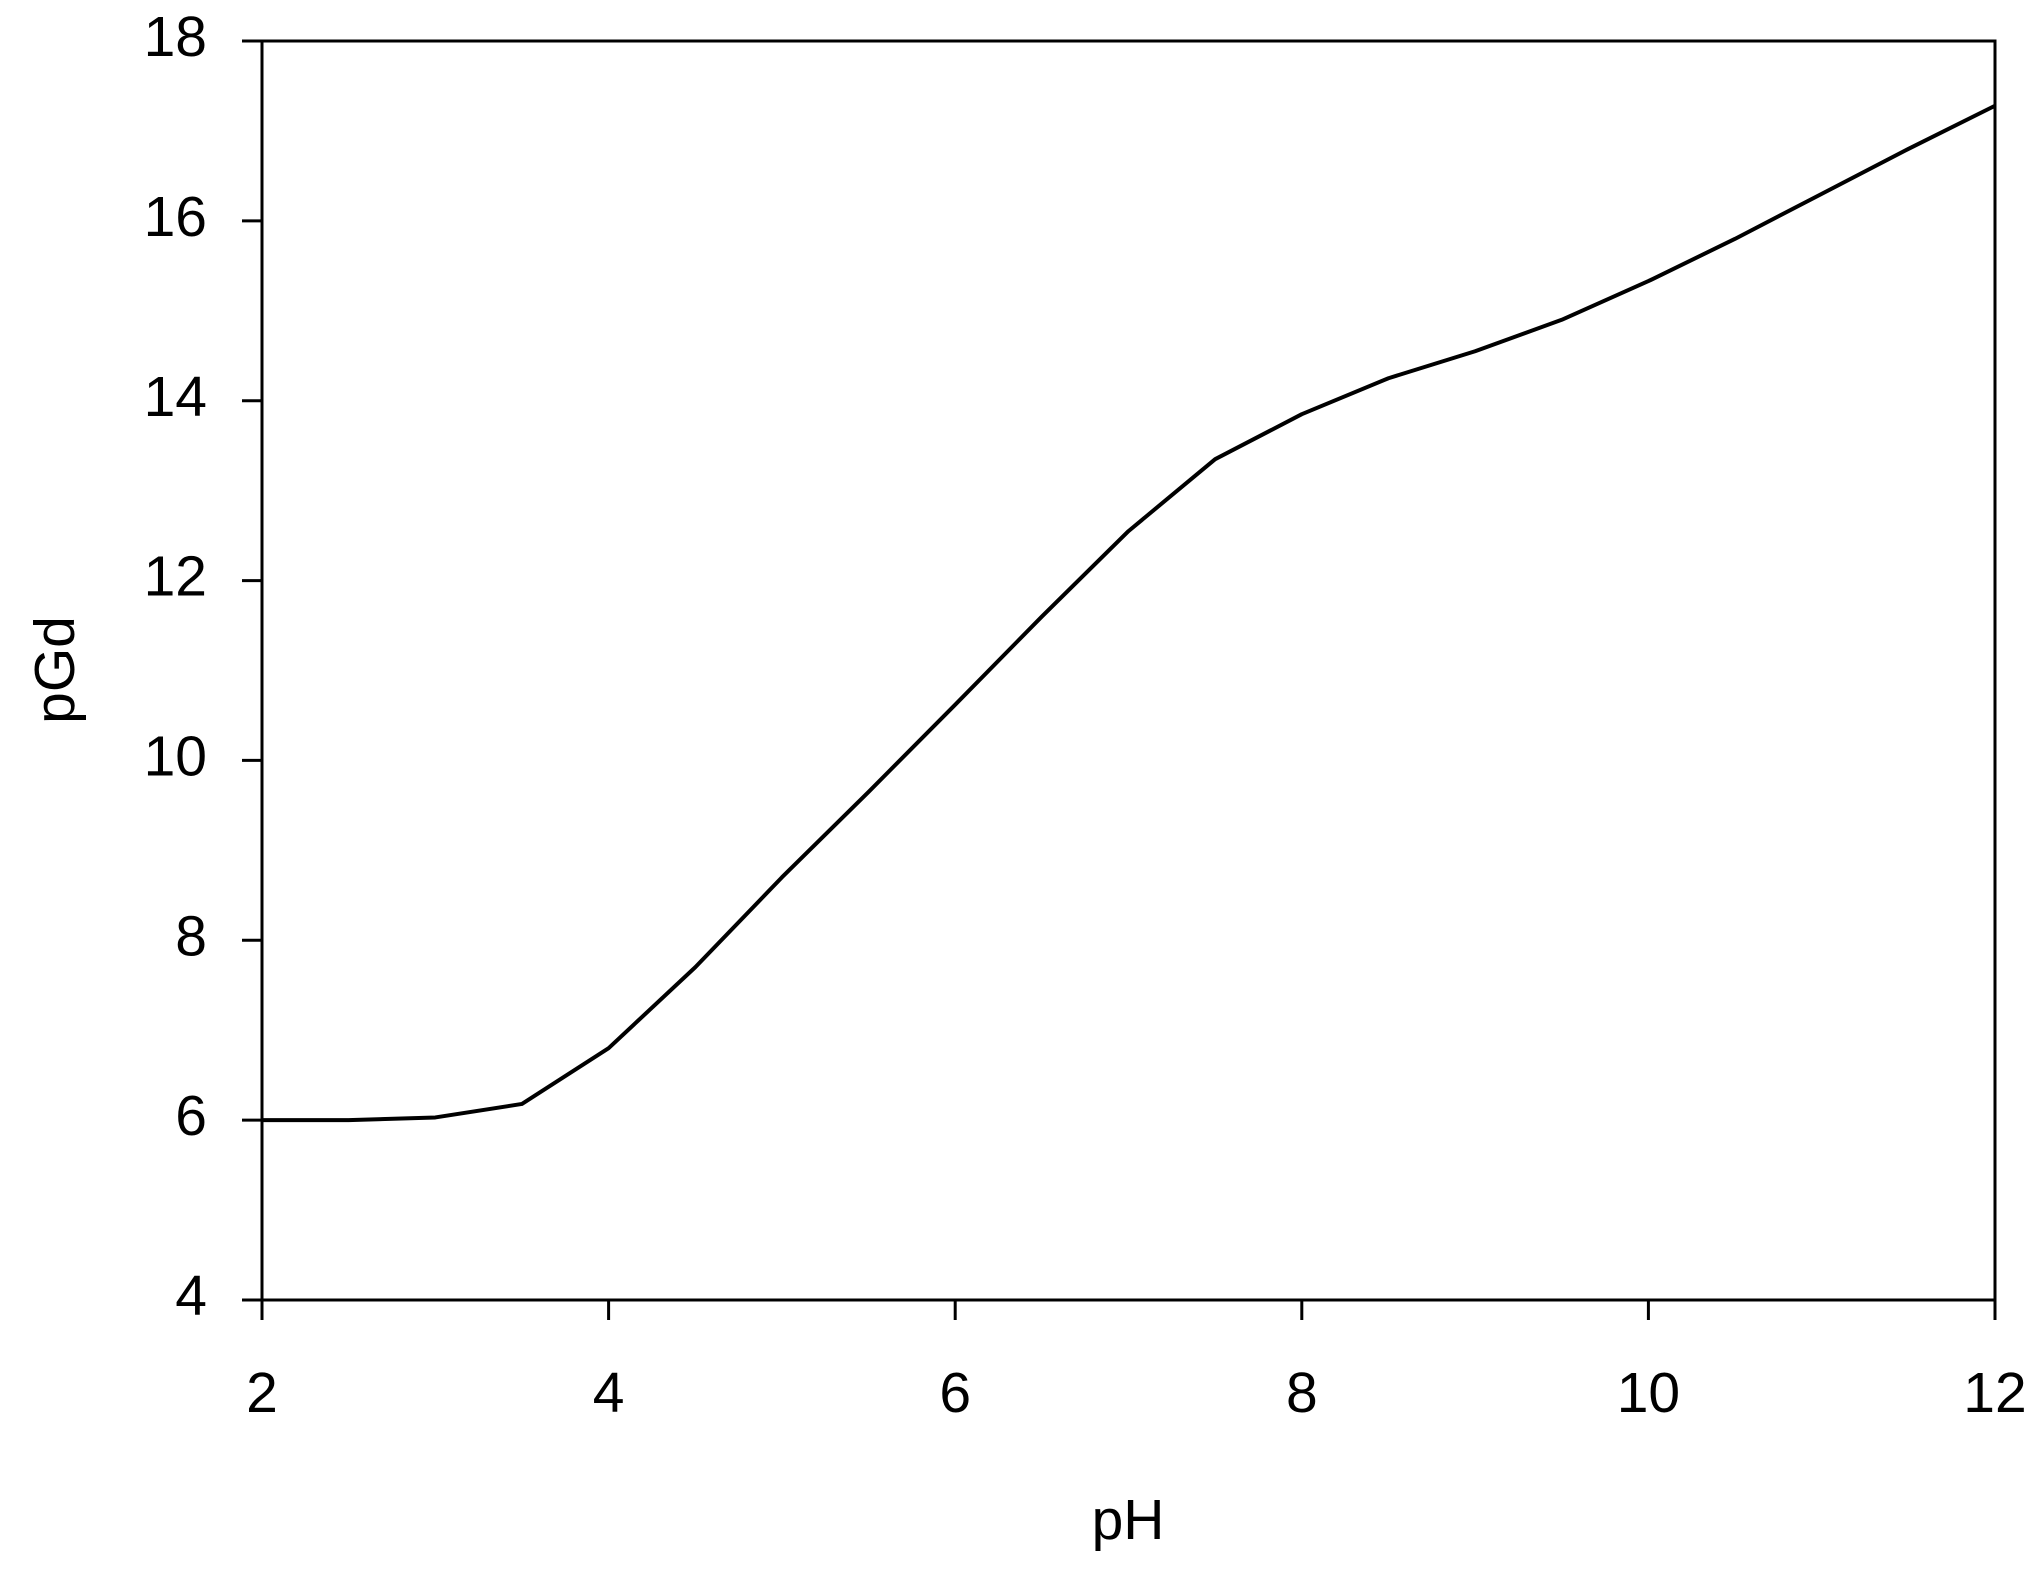 The width and height of the screenshot is (2041, 1570). What do you see at coordinates (1302, 1393) in the screenshot?
I see `x-tick-label: 8` at bounding box center [1302, 1393].